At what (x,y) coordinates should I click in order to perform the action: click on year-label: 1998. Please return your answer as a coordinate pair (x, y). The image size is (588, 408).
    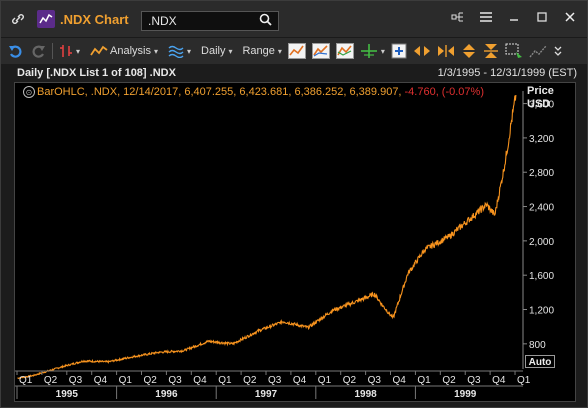
    Looking at the image, I should click on (365, 394).